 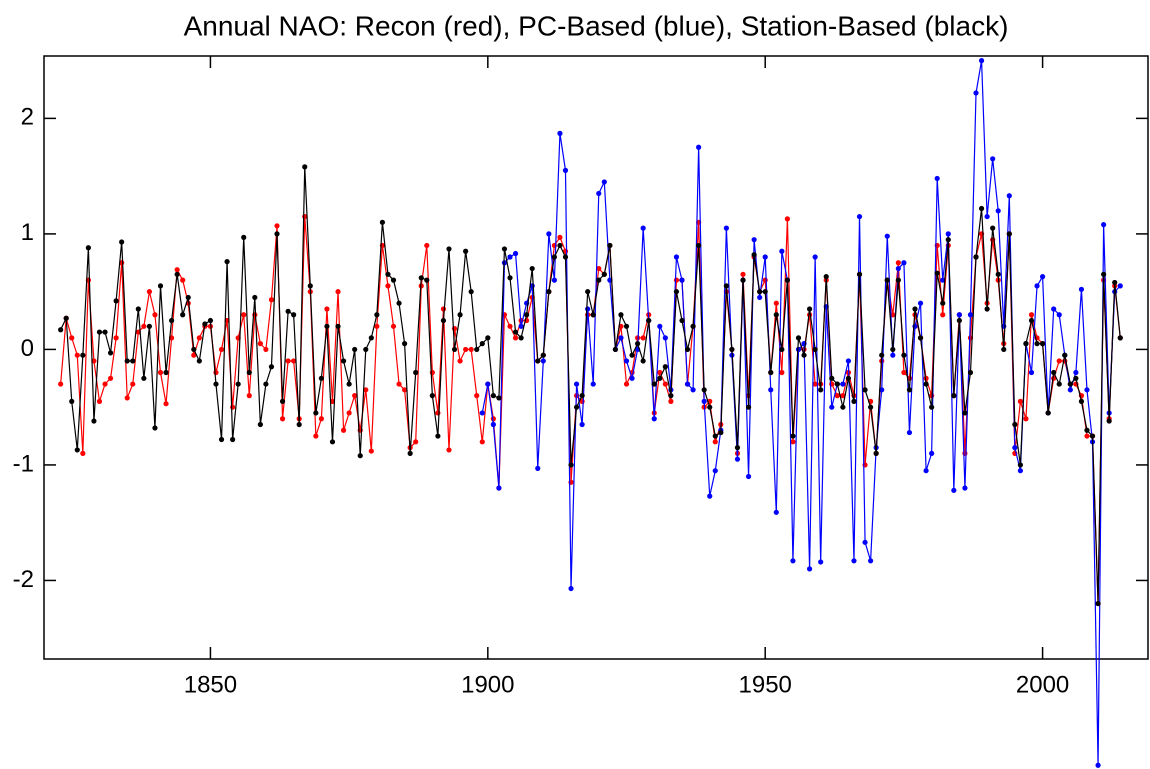 I want to click on y-tick-label: 2, so click(x=27, y=117).